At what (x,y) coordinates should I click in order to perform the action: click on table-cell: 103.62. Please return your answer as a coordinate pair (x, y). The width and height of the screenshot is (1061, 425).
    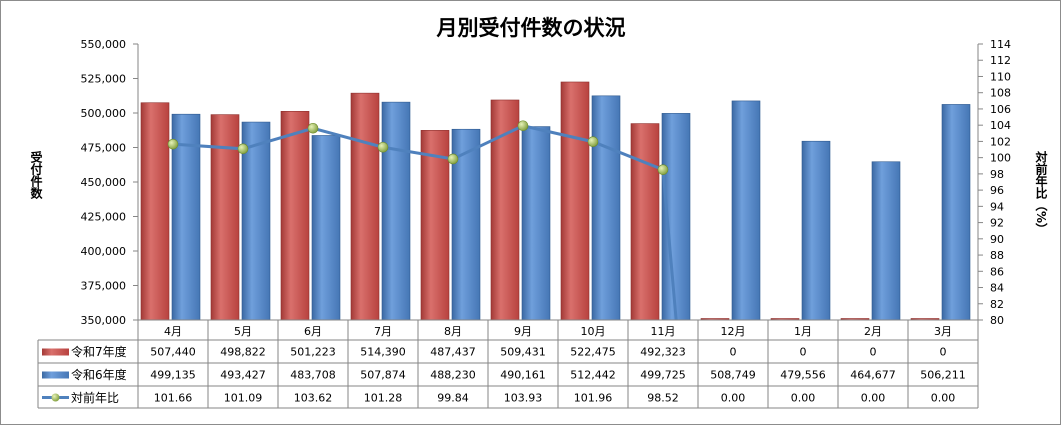
    Looking at the image, I should click on (313, 398).